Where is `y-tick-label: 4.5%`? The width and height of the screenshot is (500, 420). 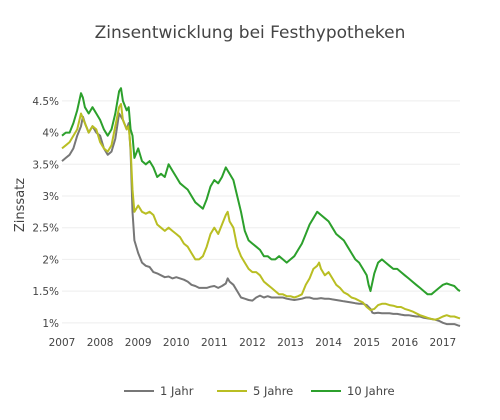
y-tick-label: 4.5% is located at coordinates (45, 102).